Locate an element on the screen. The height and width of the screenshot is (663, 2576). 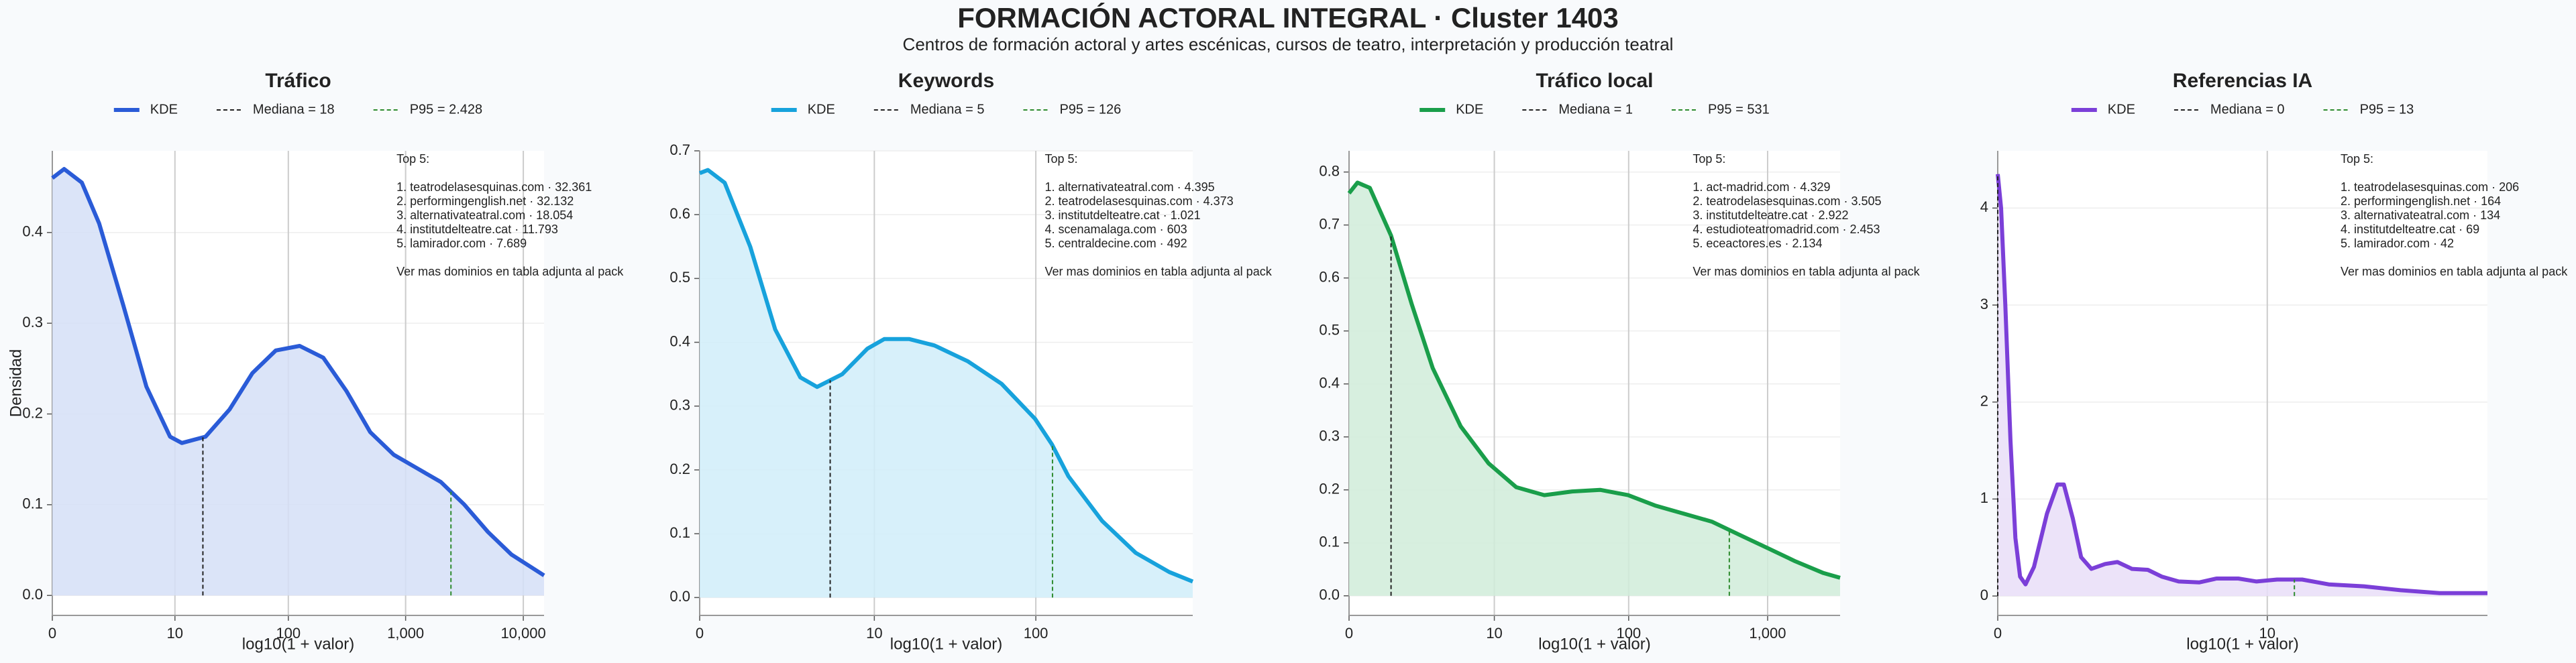
legend: KDE Mediana = 0 P95 = 13 is located at coordinates (2242, 109).